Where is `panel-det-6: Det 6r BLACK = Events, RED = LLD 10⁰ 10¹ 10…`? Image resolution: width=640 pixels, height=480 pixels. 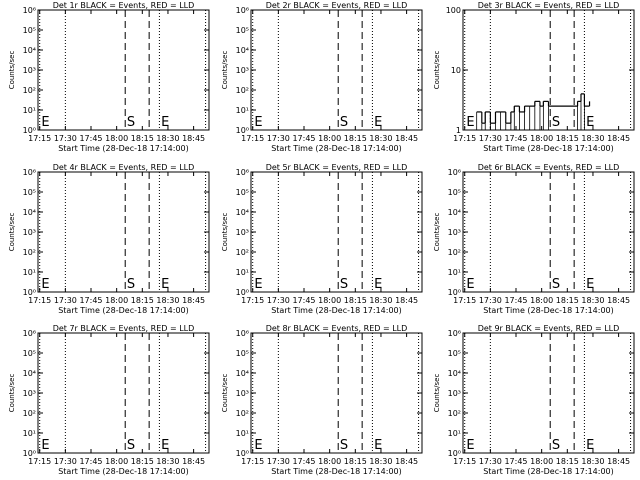
panel-det-6: Det 6r BLACK = Events, RED = LLD 10⁰ 10¹ 10… is located at coordinates (534, 239).